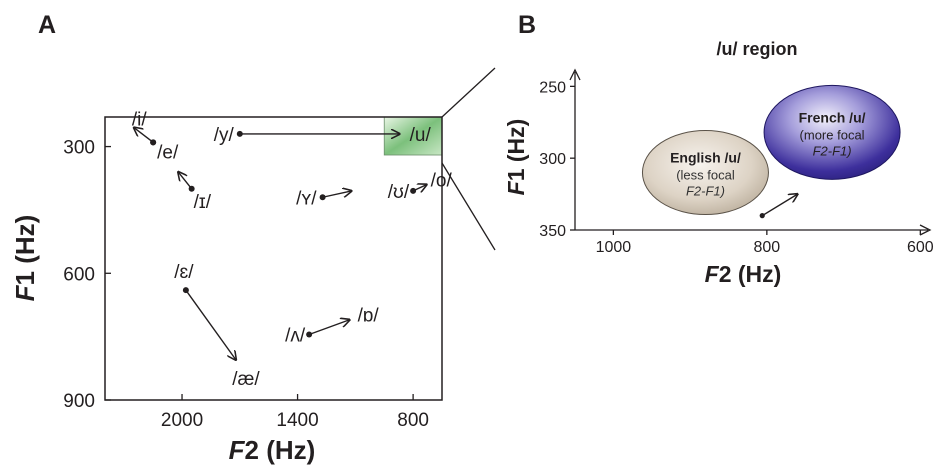  What do you see at coordinates (779, 205) in the screenshot?
I see `shift-arrow` at bounding box center [779, 205].